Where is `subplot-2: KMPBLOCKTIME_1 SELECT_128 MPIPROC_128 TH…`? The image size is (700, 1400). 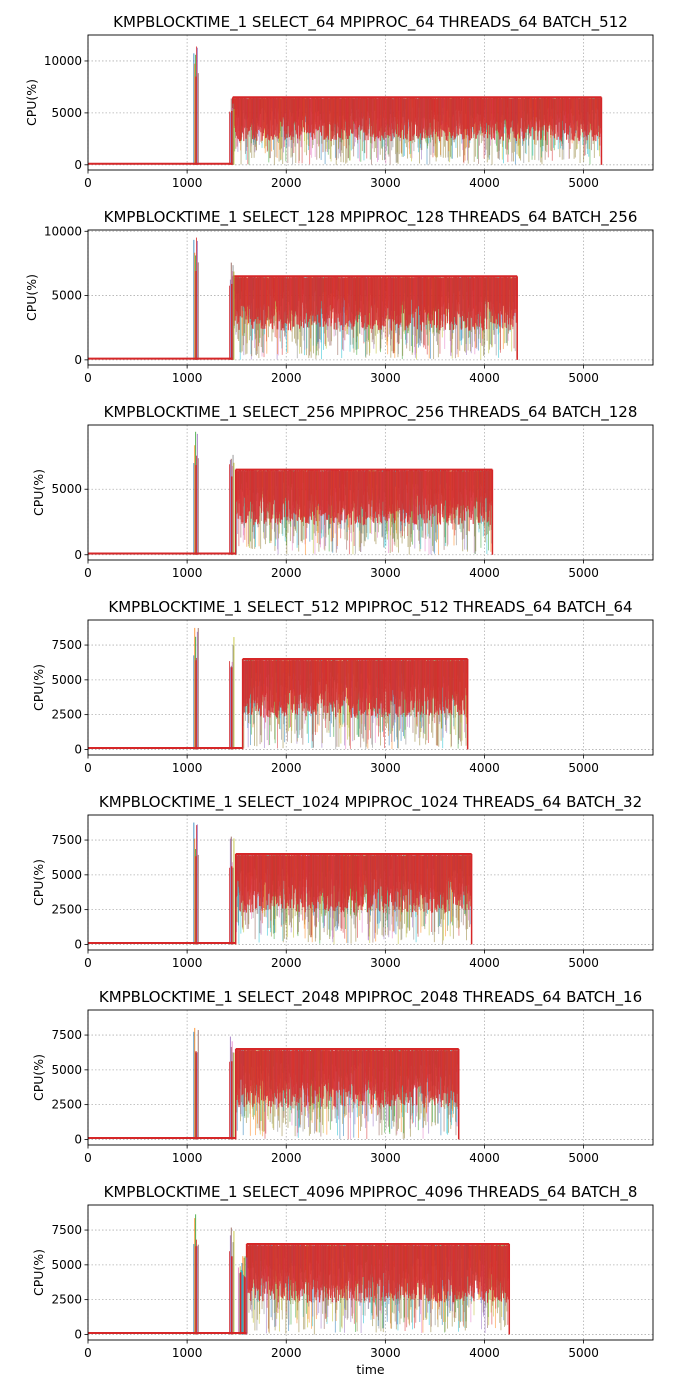
subplot-2: KMPBLOCKTIME_1 SELECT_128 MPIPROC_128 TH… is located at coordinates (339, 296).